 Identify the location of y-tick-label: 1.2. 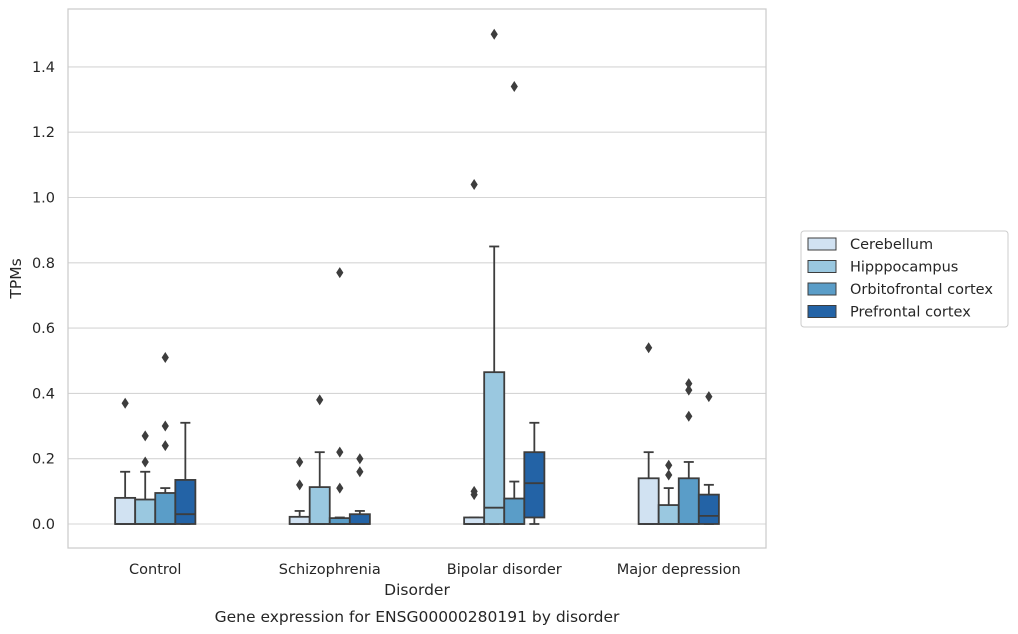
(43, 133).